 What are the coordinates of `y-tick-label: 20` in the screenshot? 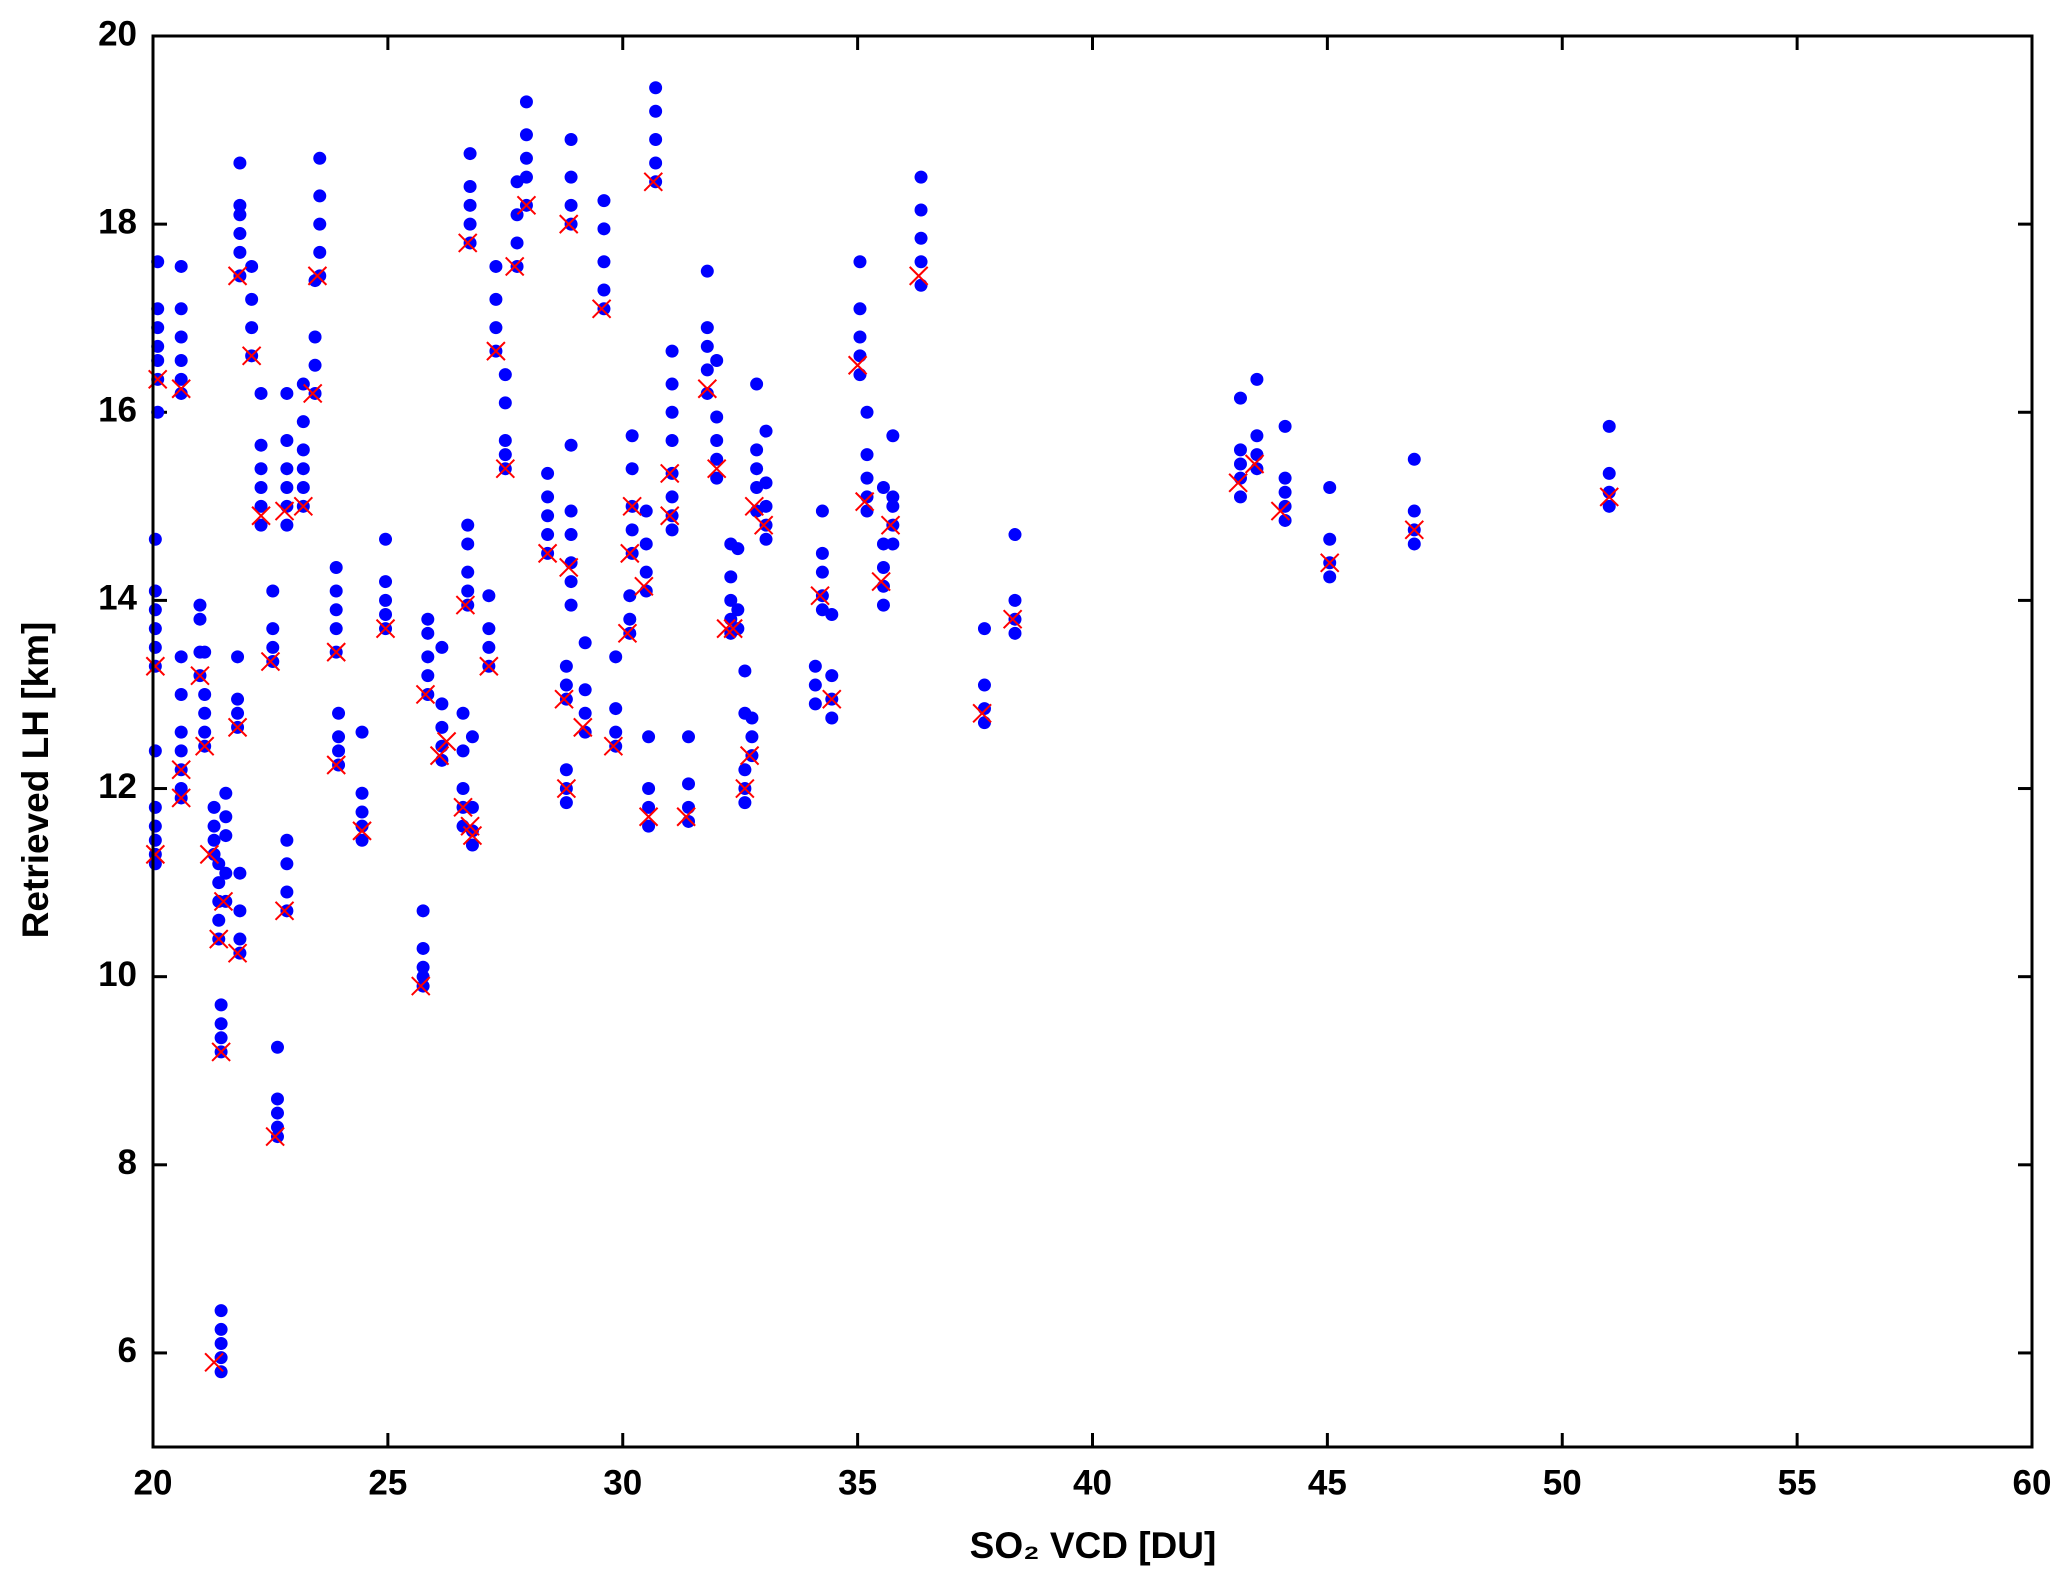 It's located at (117, 33).